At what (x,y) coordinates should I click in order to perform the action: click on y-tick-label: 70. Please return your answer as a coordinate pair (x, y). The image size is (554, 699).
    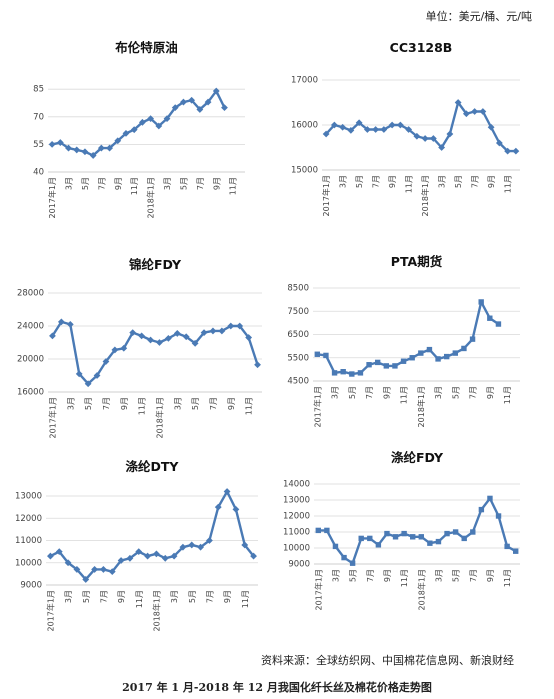
    Looking at the image, I should click on (38, 117).